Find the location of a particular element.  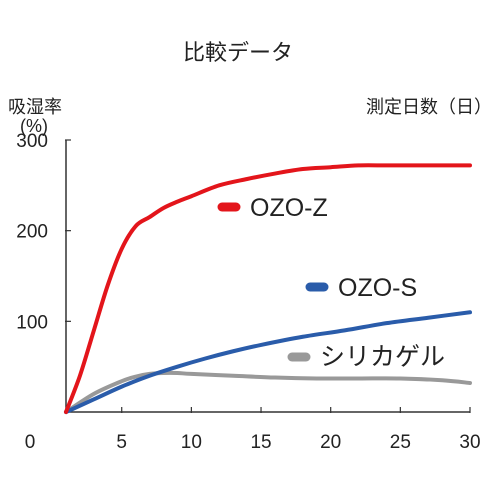

x-tick-label: 25 is located at coordinates (400, 442).